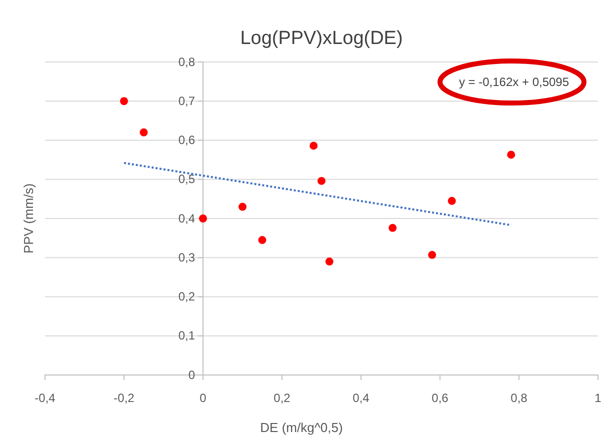 This screenshot has height=441, width=609. What do you see at coordinates (192, 375) in the screenshot?
I see `y-tick-label: 0` at bounding box center [192, 375].